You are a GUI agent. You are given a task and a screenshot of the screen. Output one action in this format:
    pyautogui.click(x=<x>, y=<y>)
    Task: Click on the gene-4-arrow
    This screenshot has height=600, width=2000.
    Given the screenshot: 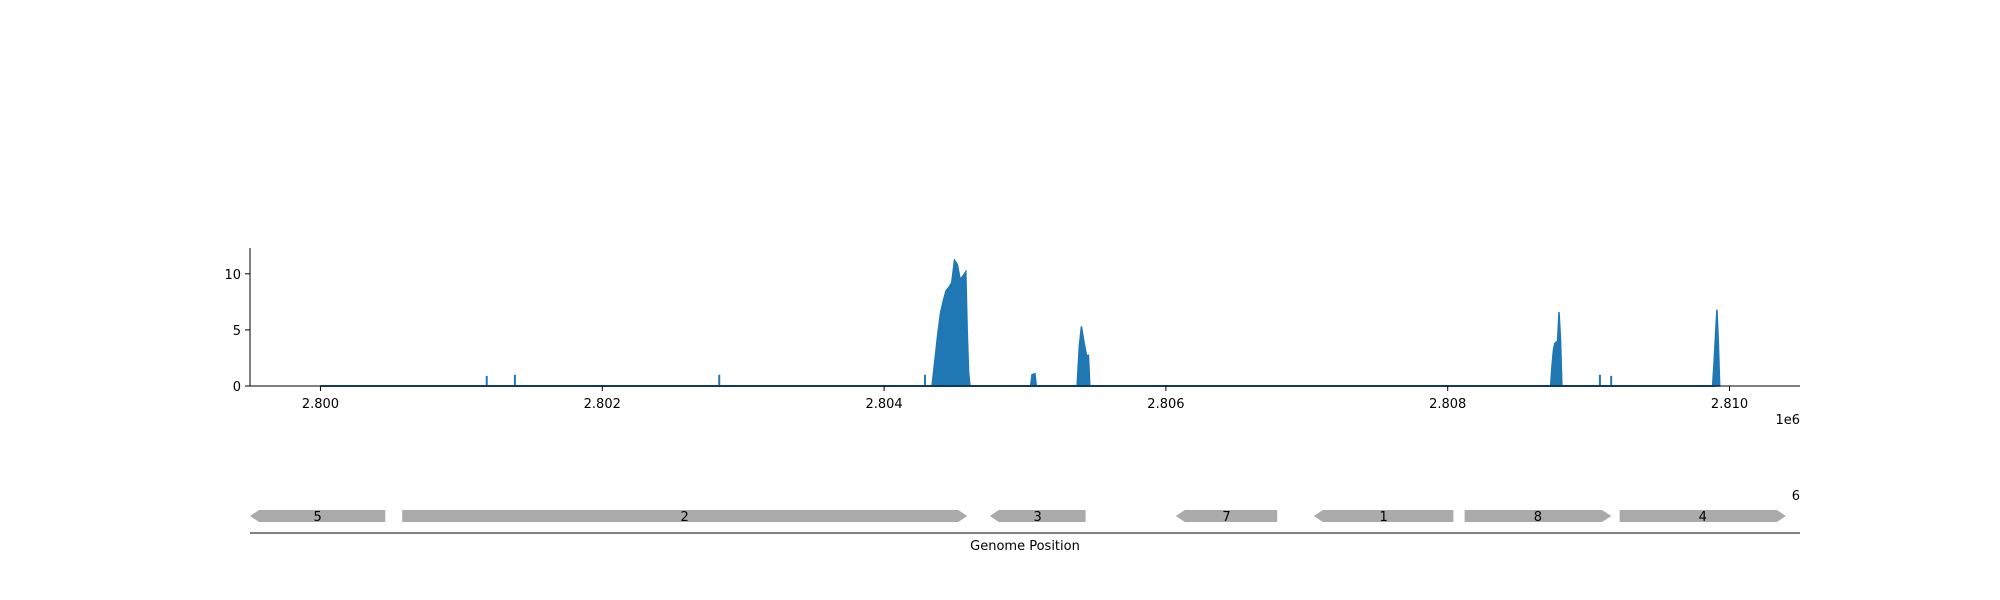 What is the action you would take?
    pyautogui.click(x=1702, y=516)
    